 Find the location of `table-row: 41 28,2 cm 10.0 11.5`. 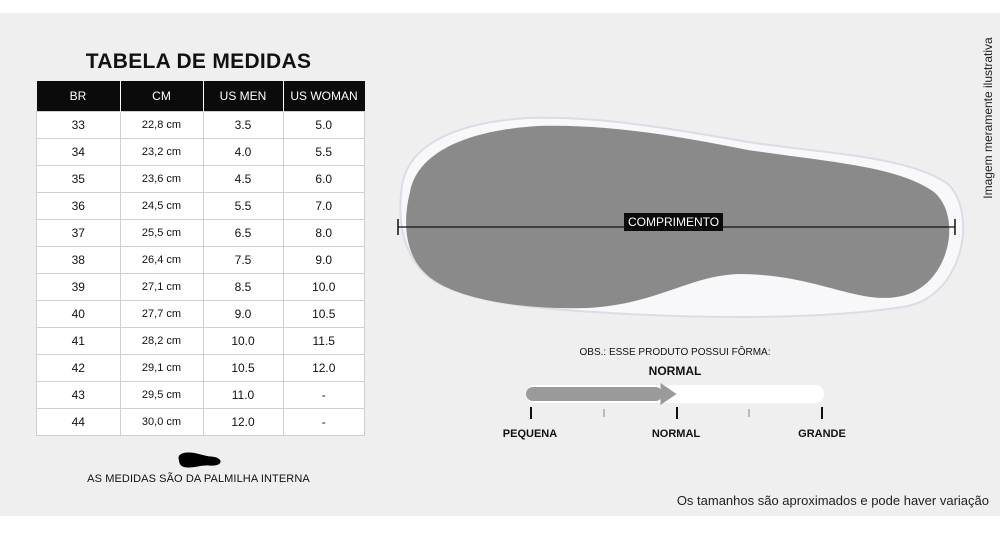

table-row: 41 28,2 cm 10.0 11.5 is located at coordinates (200, 341).